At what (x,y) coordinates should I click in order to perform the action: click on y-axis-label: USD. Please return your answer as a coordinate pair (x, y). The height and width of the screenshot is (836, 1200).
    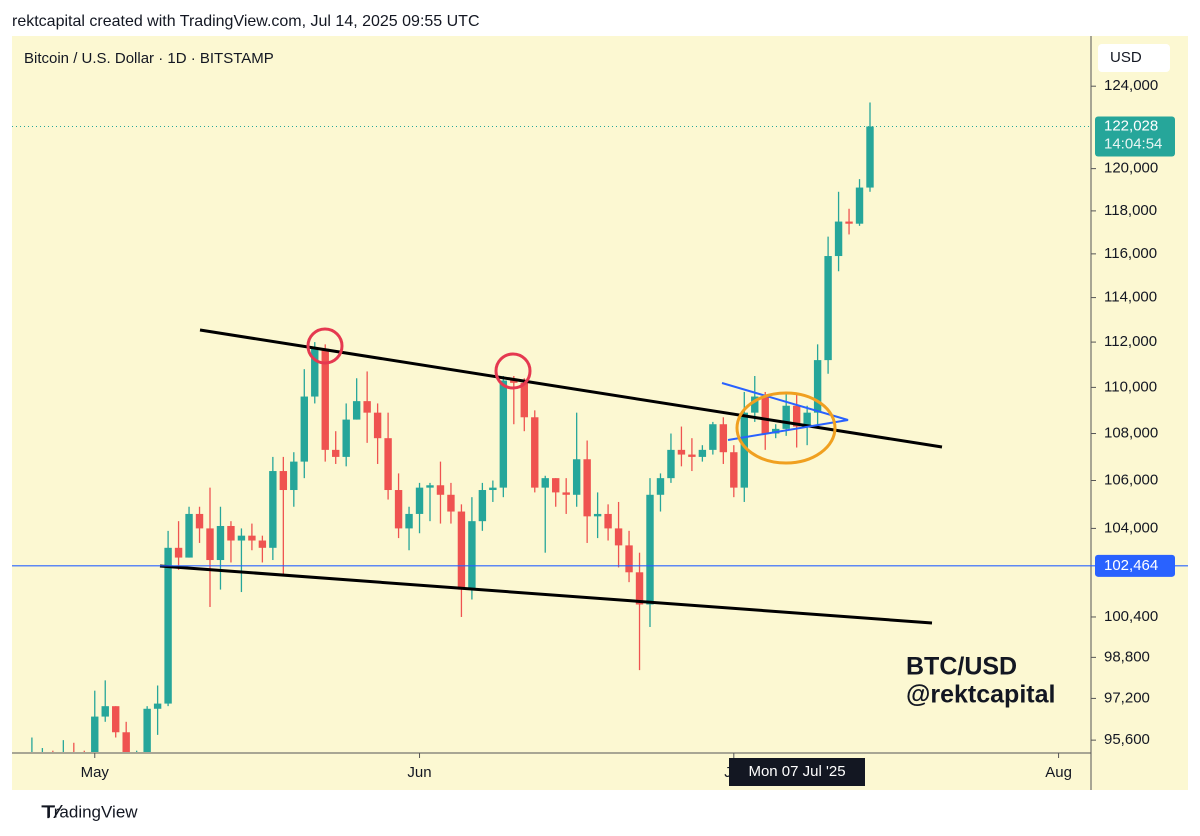
    Looking at the image, I should click on (1126, 57).